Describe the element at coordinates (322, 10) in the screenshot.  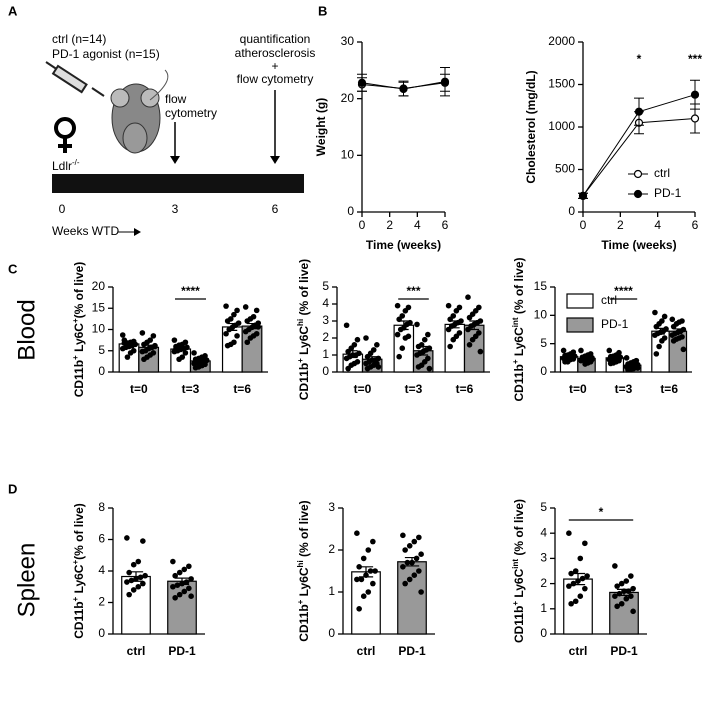
I see `panel-letter: B` at that location.